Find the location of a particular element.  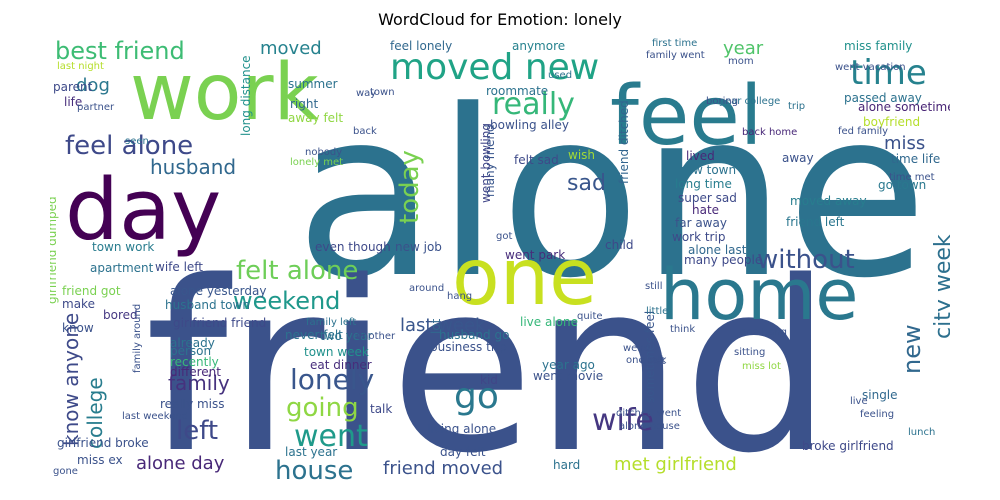

word-really: really is located at coordinates (533, 104).